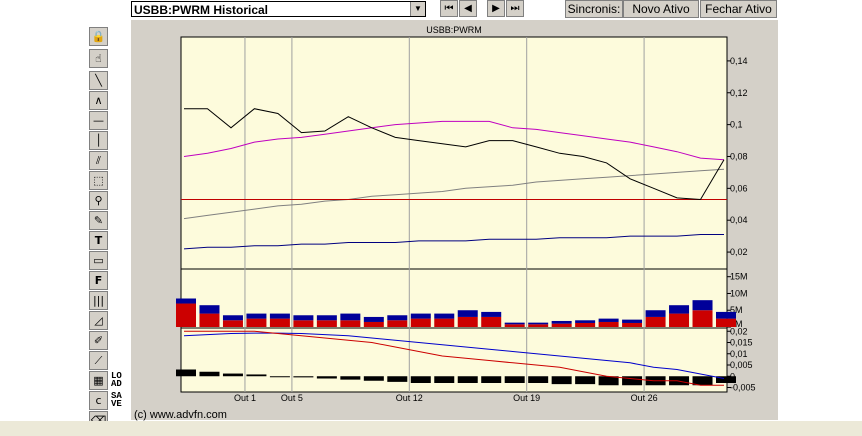 The image size is (862, 436). I want to click on ma-long-line, so click(454, 194).